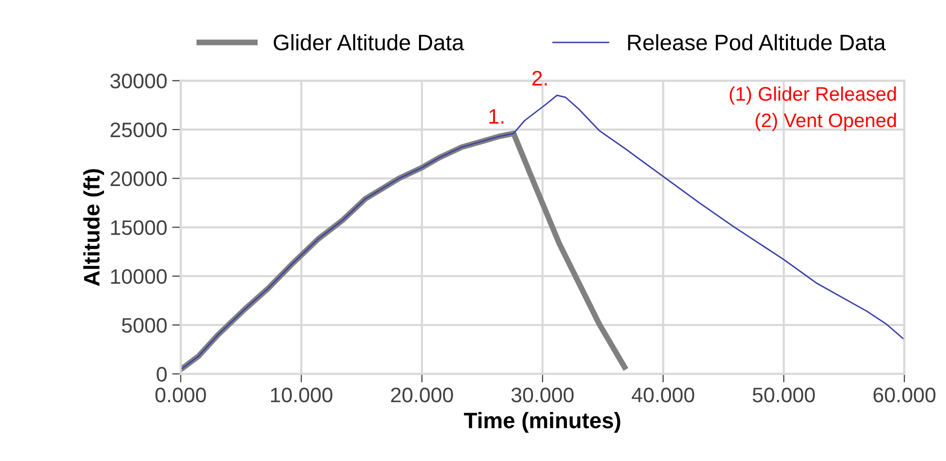  What do you see at coordinates (138, 130) in the screenshot?
I see `y-tick-label: 25000` at bounding box center [138, 130].